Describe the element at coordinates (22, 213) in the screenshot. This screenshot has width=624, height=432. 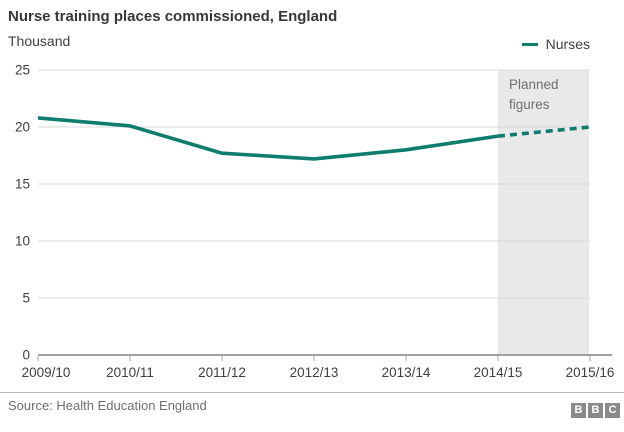
I see `y-axis-labels: 25 20 15 10 5 0` at that location.